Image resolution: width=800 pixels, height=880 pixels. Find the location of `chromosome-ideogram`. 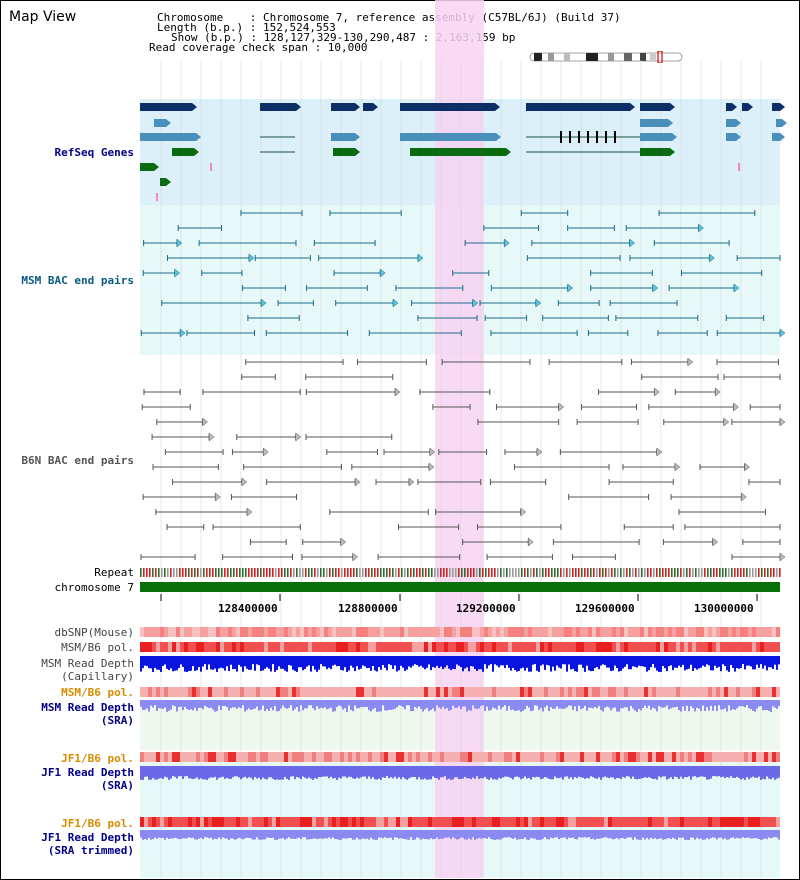

chromosome-ideogram is located at coordinates (607, 57).